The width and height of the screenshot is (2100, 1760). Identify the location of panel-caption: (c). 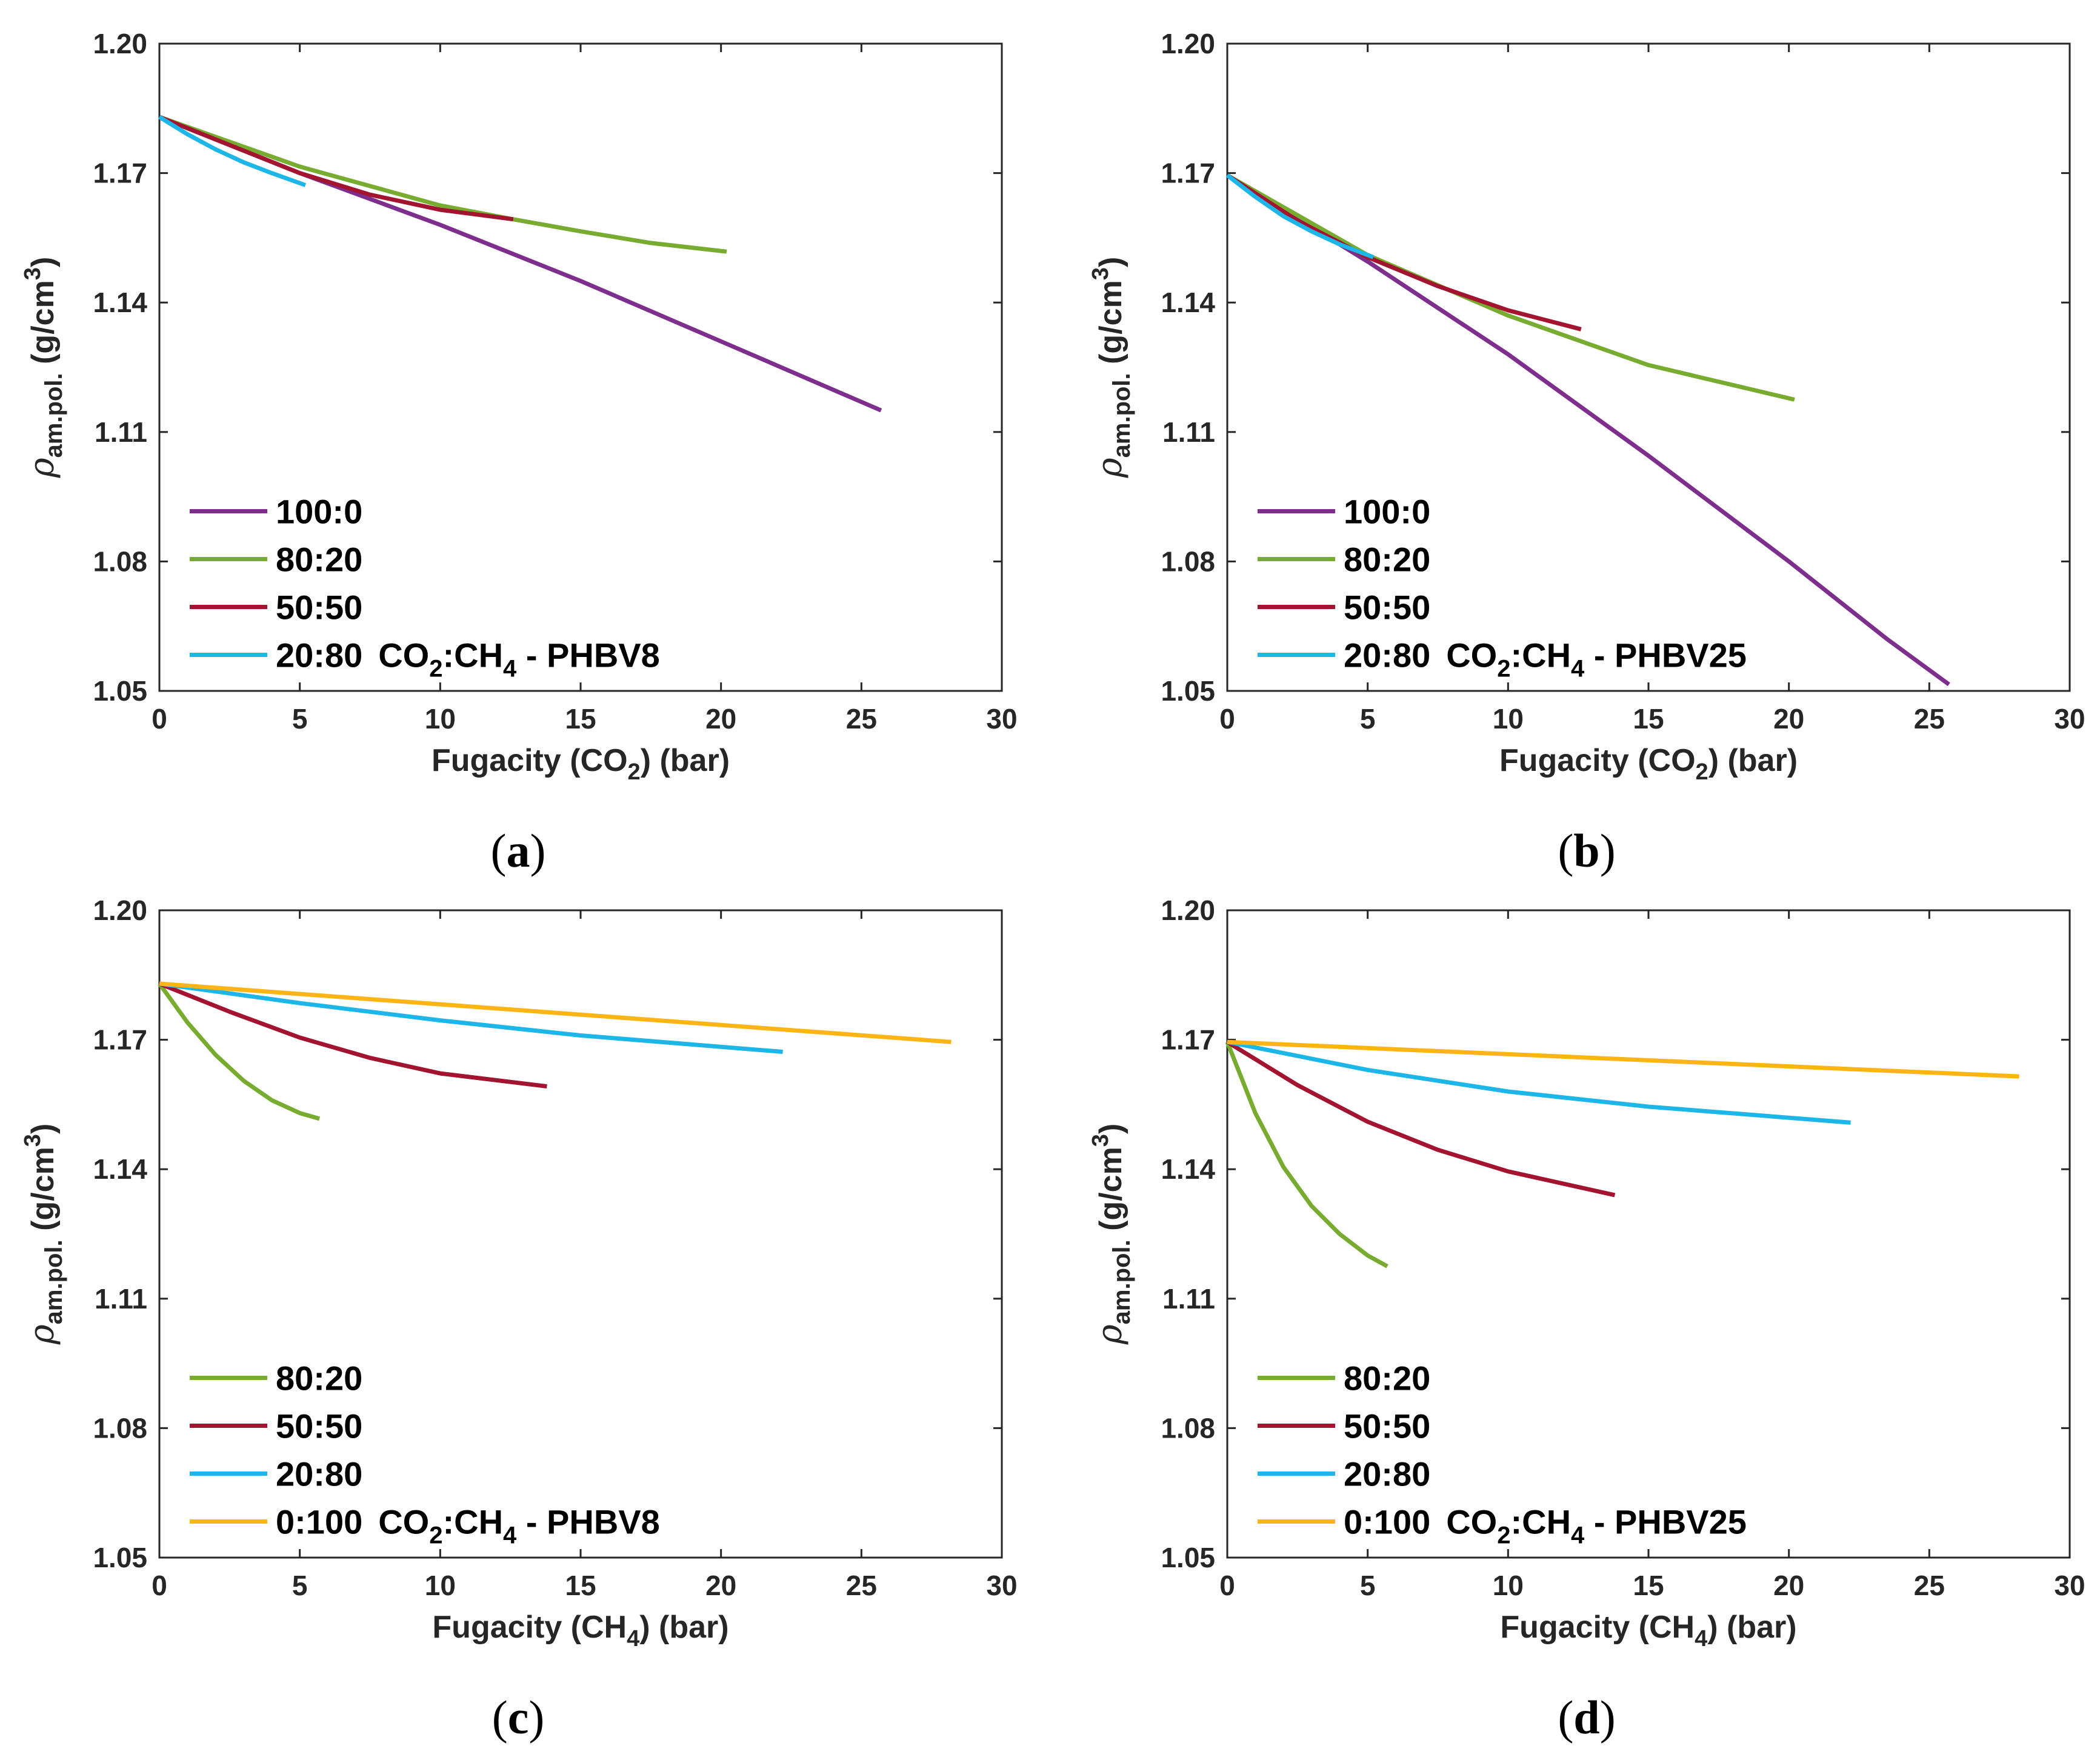
(518, 1717).